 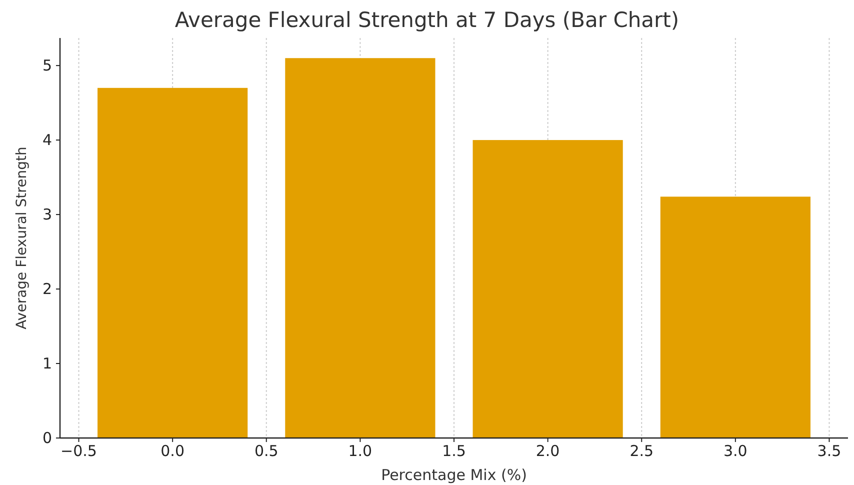 I want to click on y-tick-label: 1, so click(x=47, y=363).